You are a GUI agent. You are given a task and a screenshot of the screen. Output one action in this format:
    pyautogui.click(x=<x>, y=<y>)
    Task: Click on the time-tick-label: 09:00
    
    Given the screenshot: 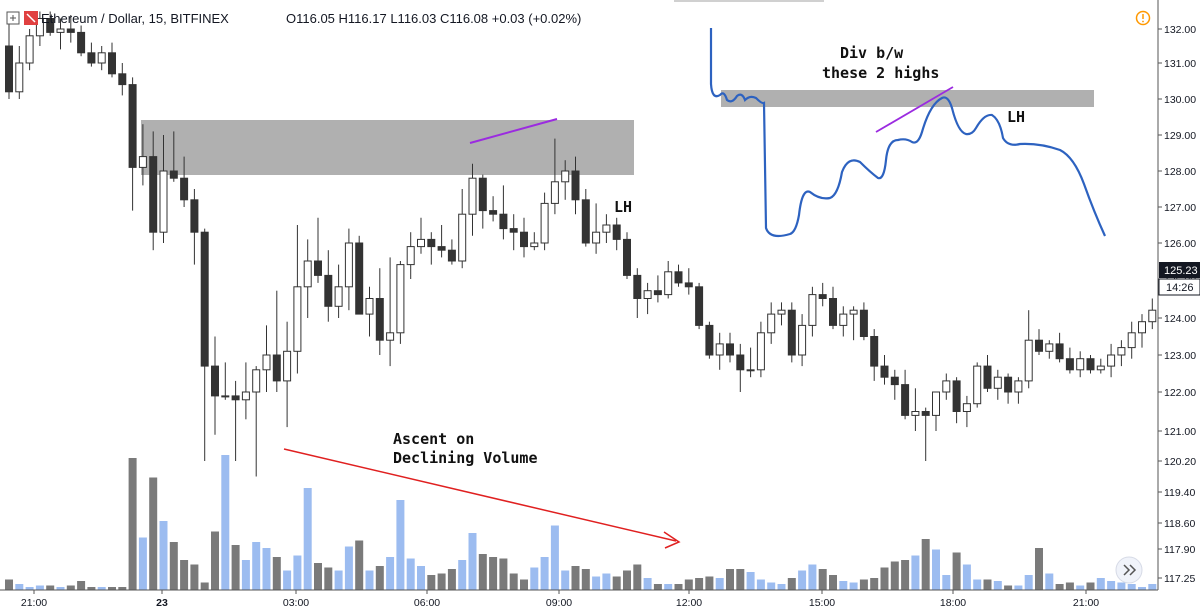 What is the action you would take?
    pyautogui.click(x=559, y=603)
    